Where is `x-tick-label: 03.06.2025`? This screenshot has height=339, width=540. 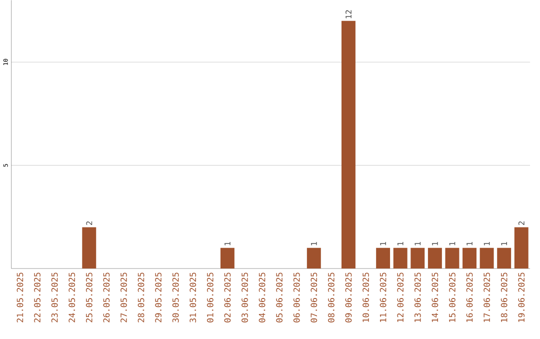
x-tick-label: 03.06.2025 is located at coordinates (245, 297).